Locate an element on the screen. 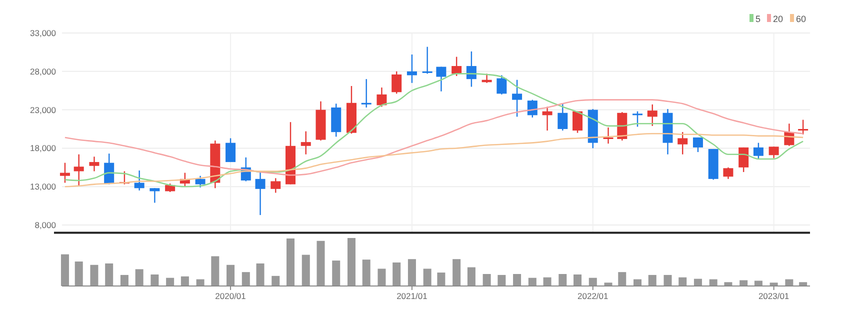 The height and width of the screenshot is (321, 844). x-tick-label: 2021/01 is located at coordinates (412, 296).